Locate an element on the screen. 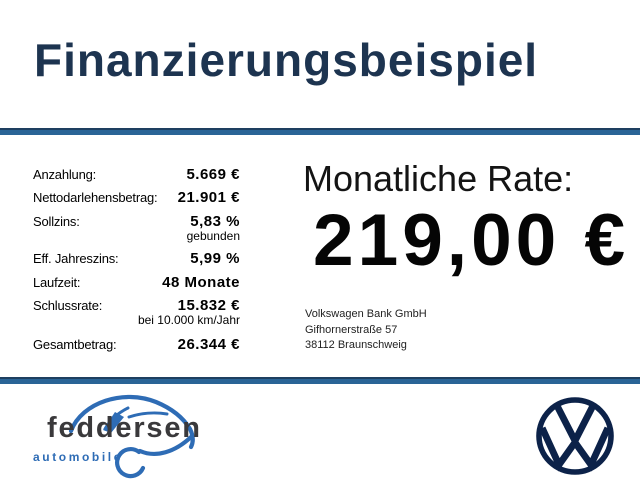 The image size is (640, 480). finance-row-eff-jahreszins: Eff. Jahreszins: 5,99 % is located at coordinates (136, 259).